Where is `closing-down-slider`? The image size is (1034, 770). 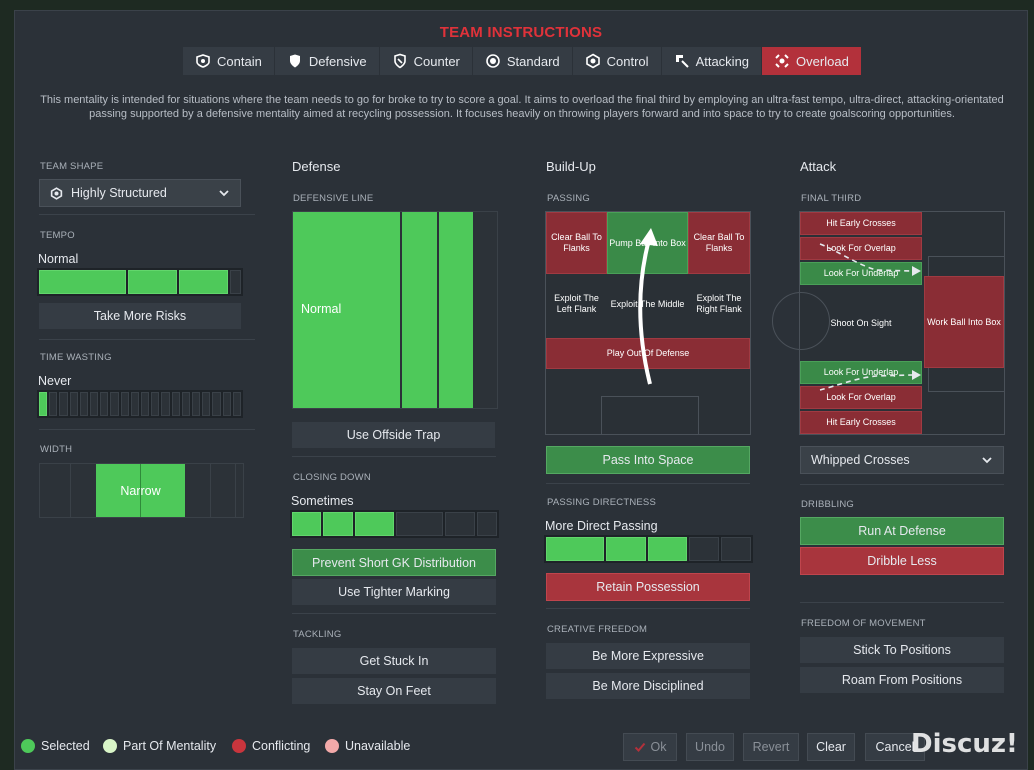
closing-down-slider is located at coordinates (394, 524).